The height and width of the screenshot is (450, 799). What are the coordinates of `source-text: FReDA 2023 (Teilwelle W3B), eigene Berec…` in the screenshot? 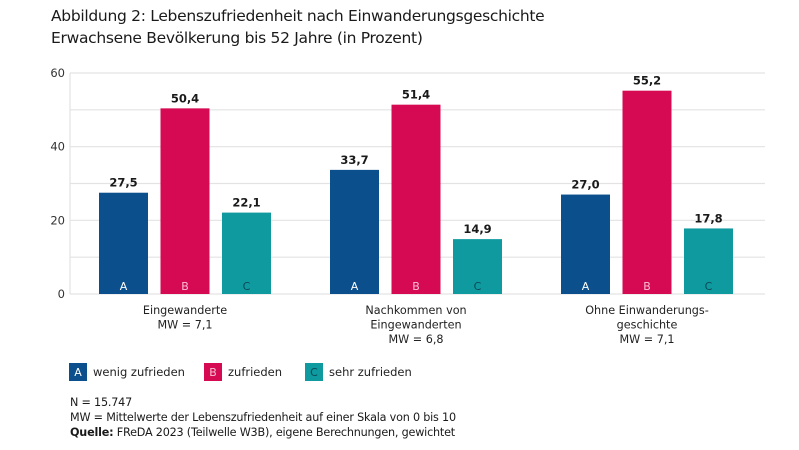 It's located at (284, 432).